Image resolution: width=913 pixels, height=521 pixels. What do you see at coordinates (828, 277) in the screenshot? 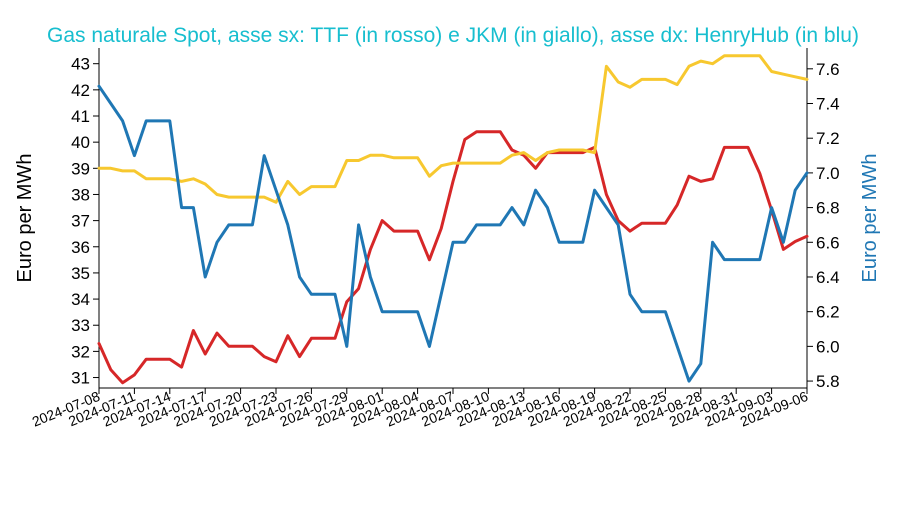
I see `right-tick-label: 6.4` at bounding box center [828, 277].